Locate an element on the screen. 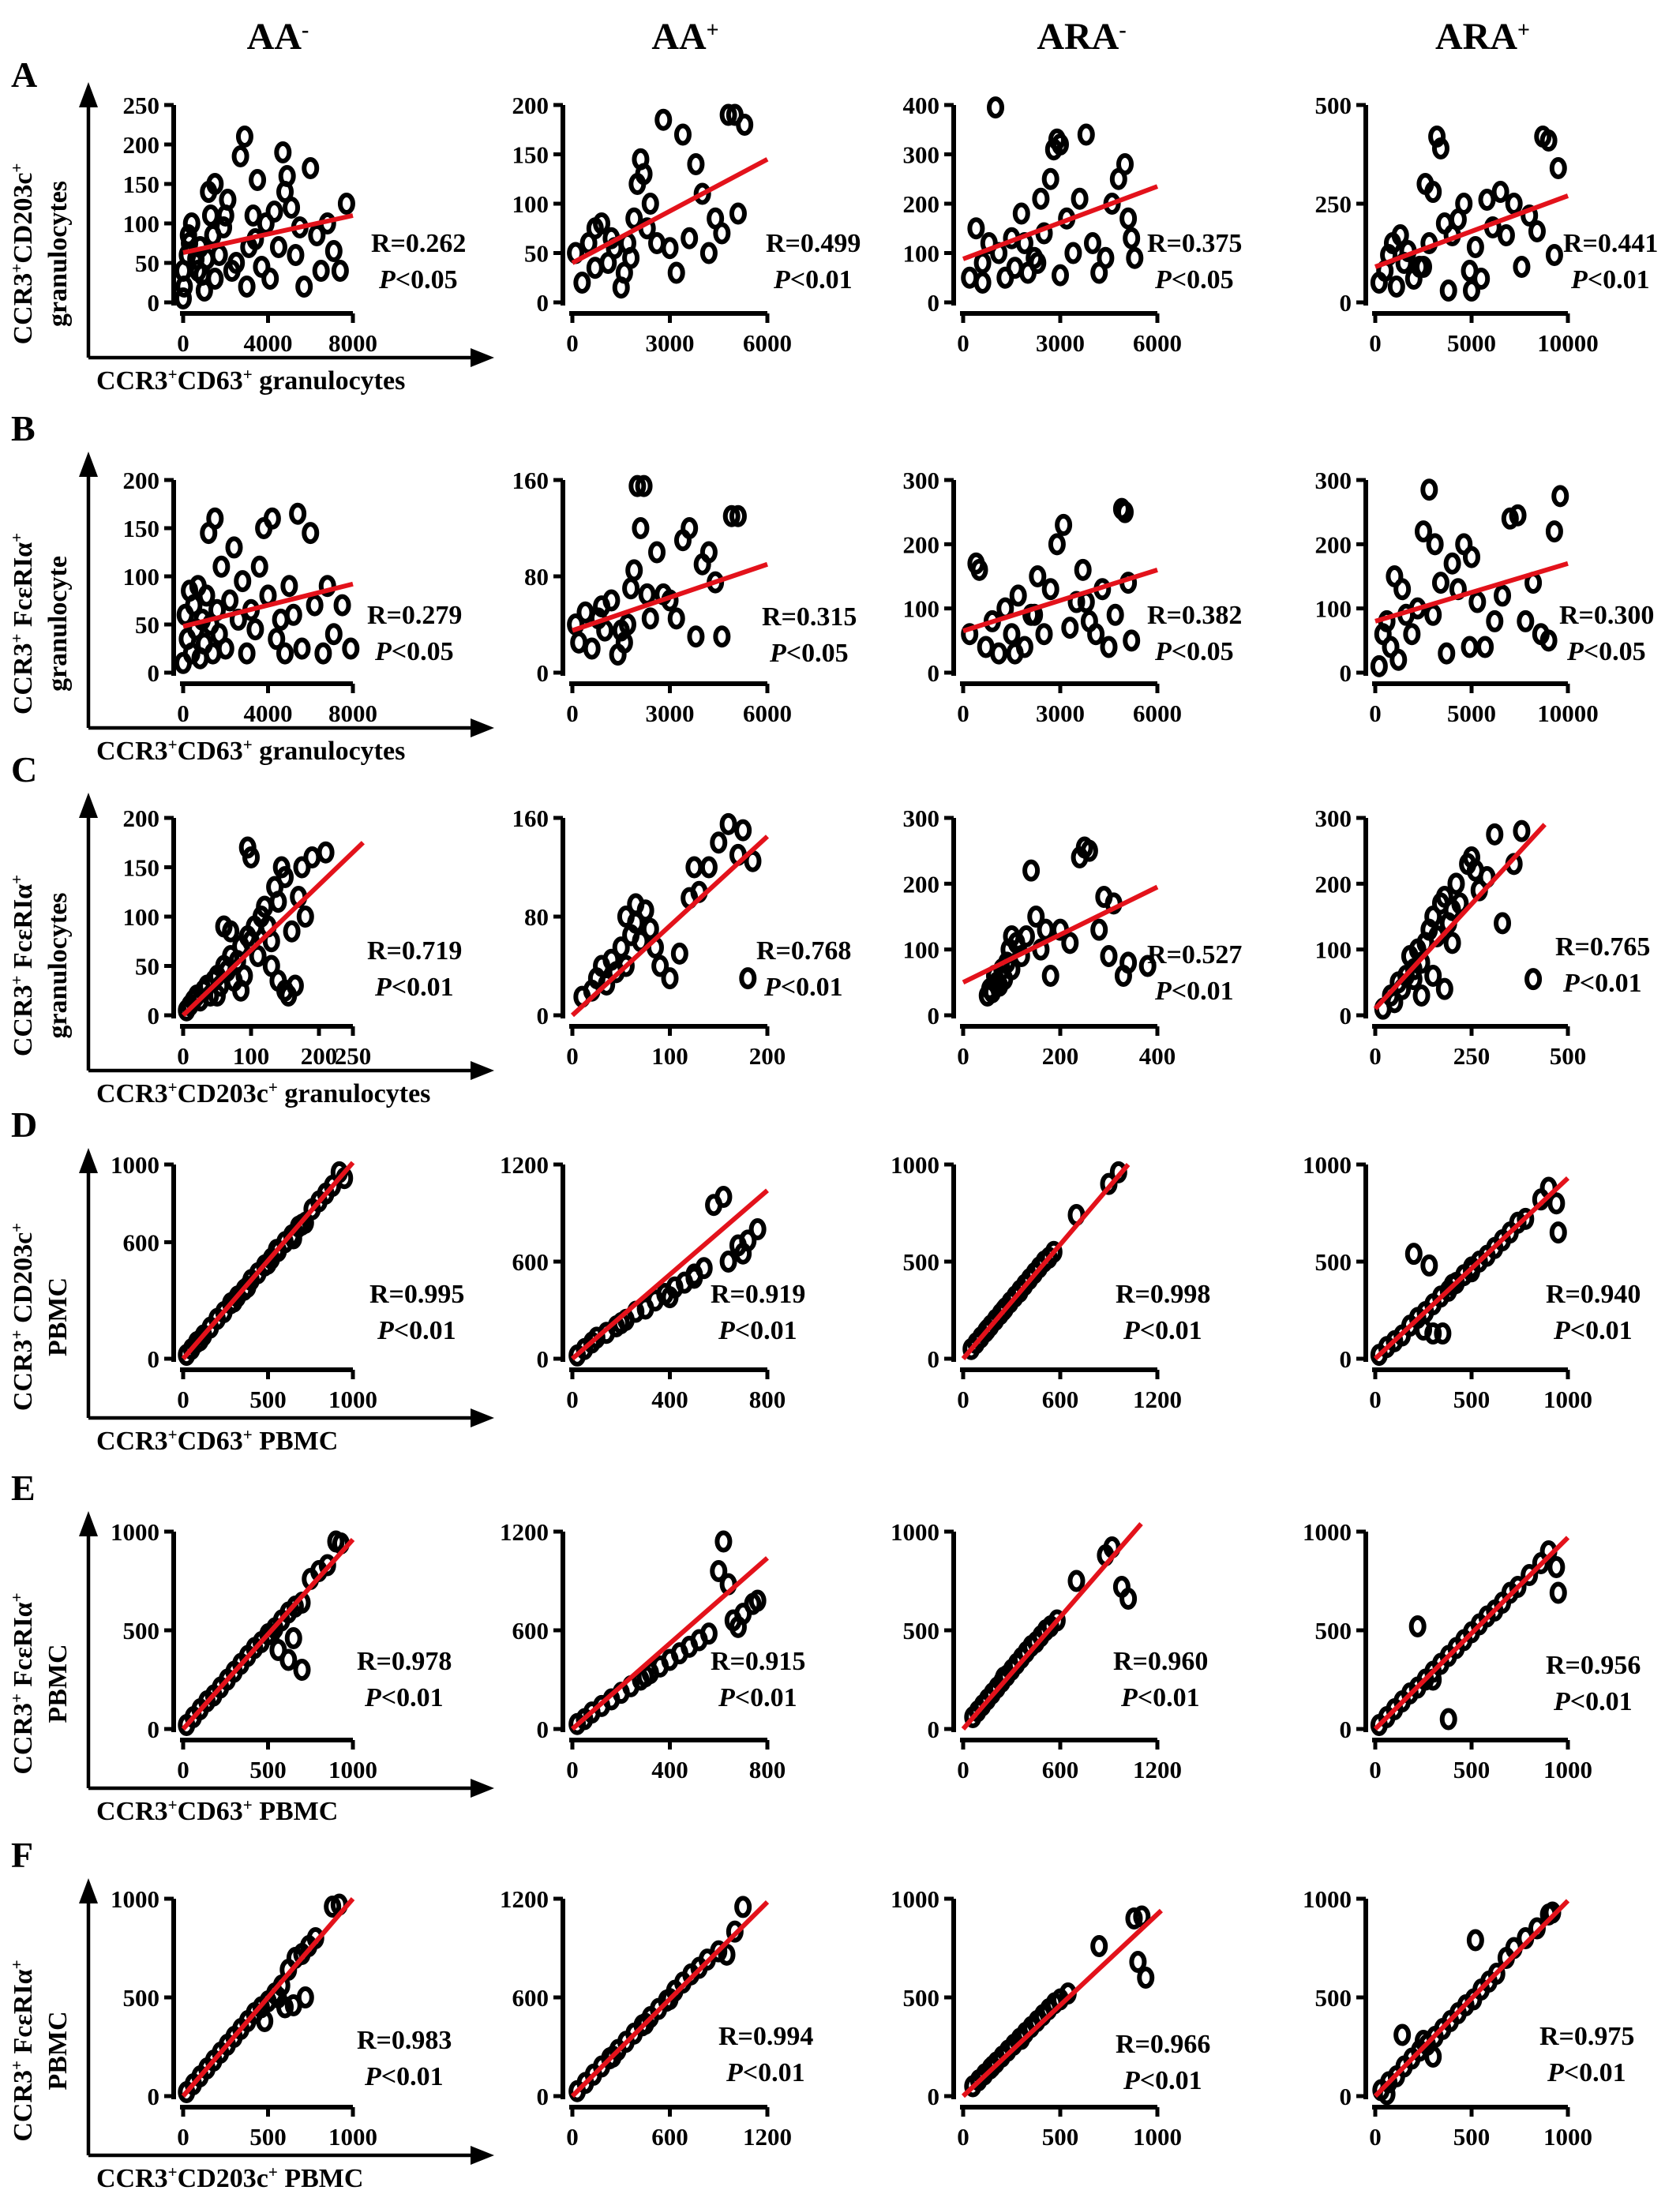  scatter-panel-A-1: 0 50 100 150 200 250 0 4000 8000 R=0.262 P<0.05 is located at coordinates (295, 224).